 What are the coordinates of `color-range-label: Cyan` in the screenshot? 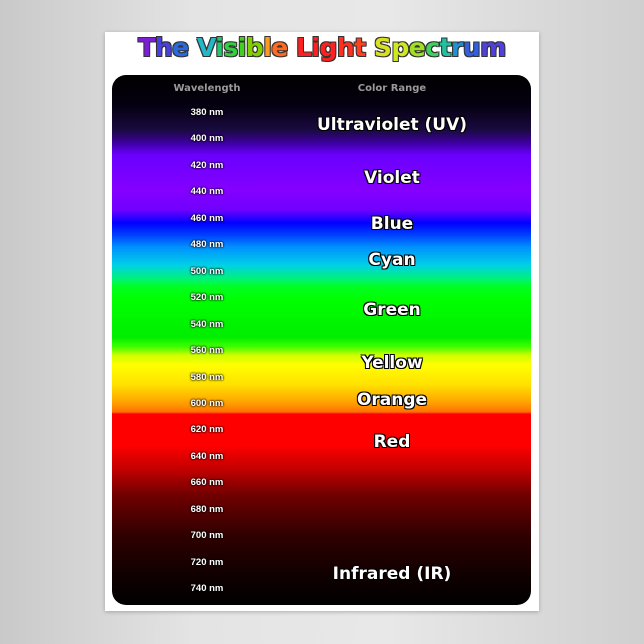 It's located at (392, 260).